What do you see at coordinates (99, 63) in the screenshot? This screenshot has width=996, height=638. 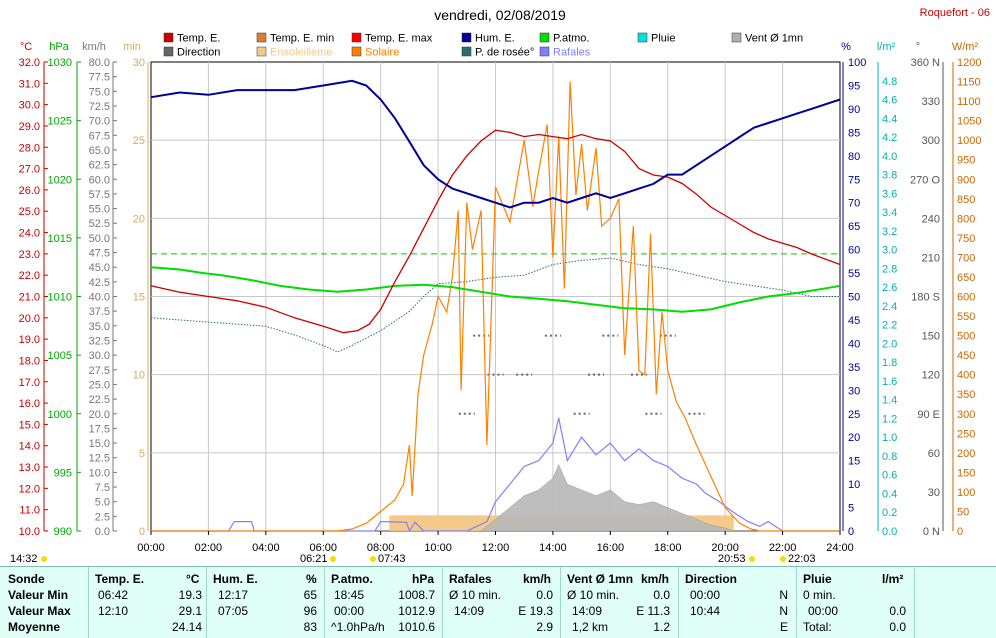 I see `axis-tick-label: 80.0` at bounding box center [99, 63].